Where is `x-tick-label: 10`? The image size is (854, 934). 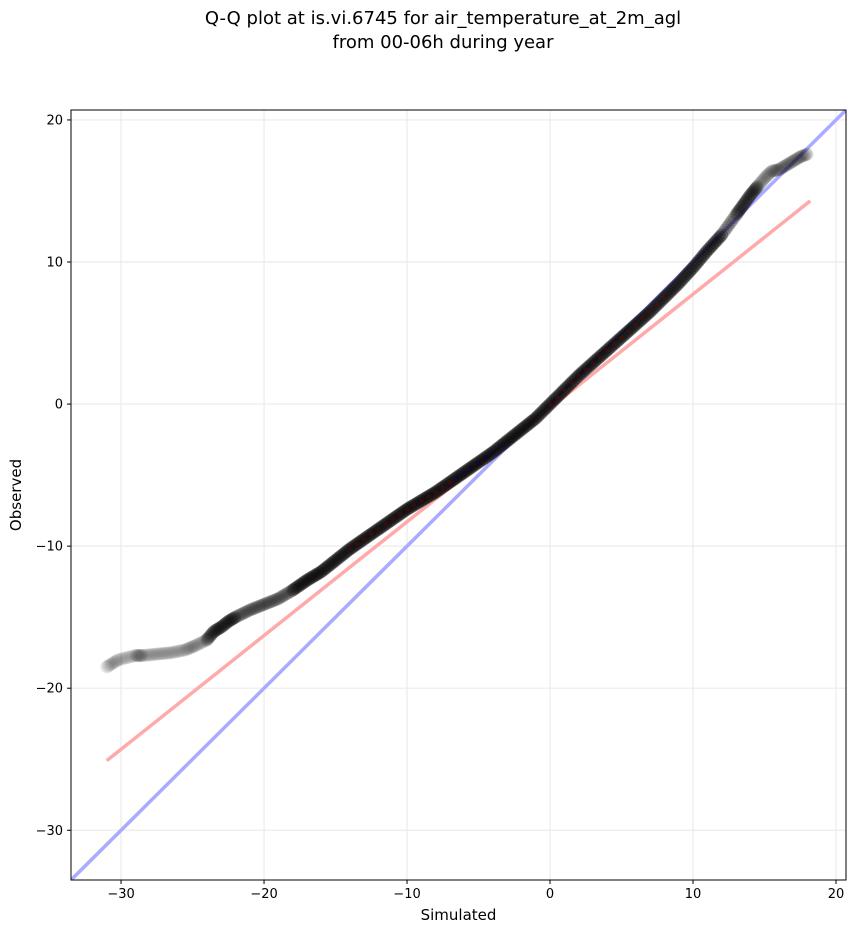 x-tick-label: 10 is located at coordinates (693, 894).